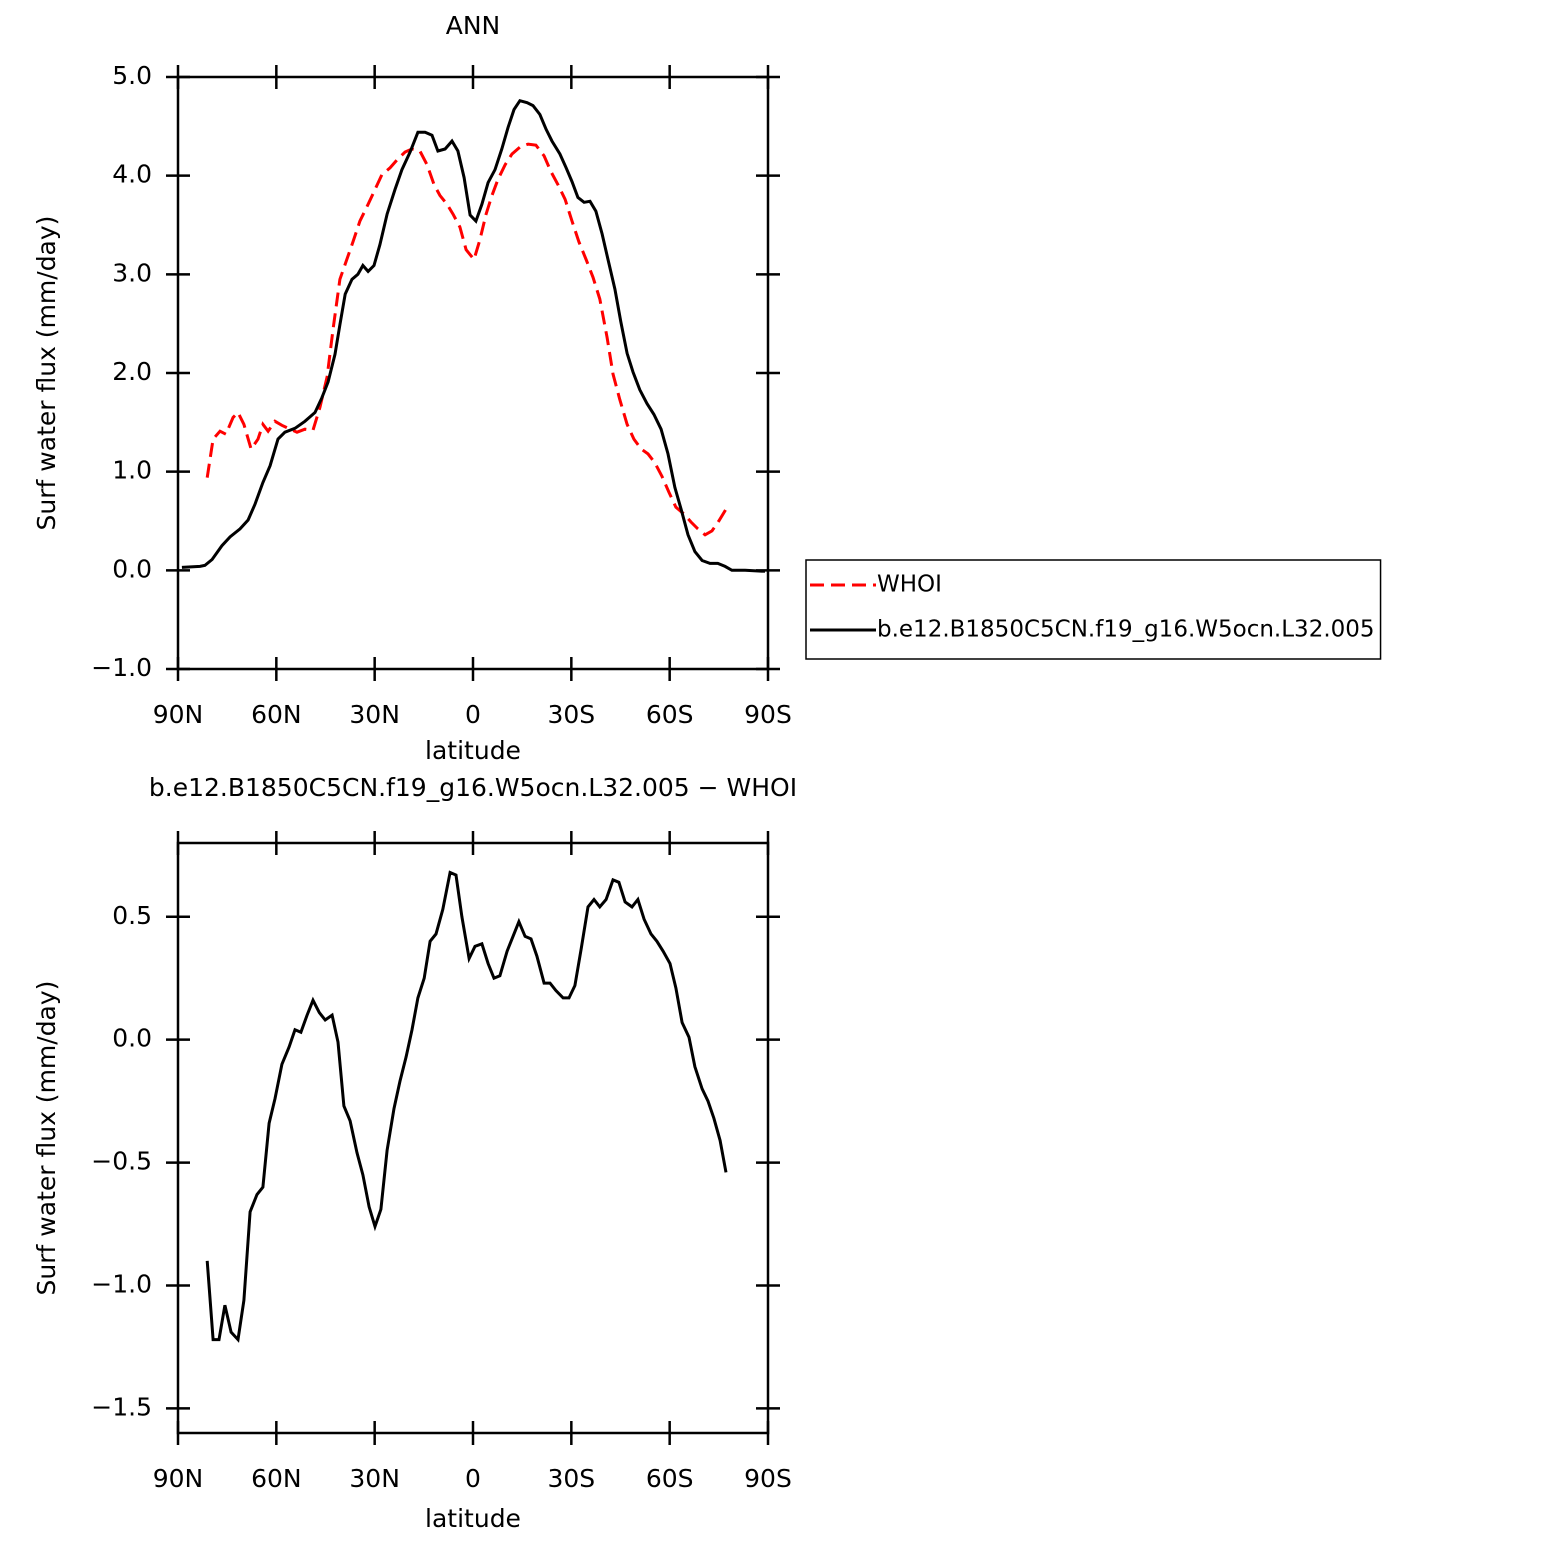 This screenshot has height=1541, width=1541. I want to click on legend-label: WHOI, so click(909, 585).